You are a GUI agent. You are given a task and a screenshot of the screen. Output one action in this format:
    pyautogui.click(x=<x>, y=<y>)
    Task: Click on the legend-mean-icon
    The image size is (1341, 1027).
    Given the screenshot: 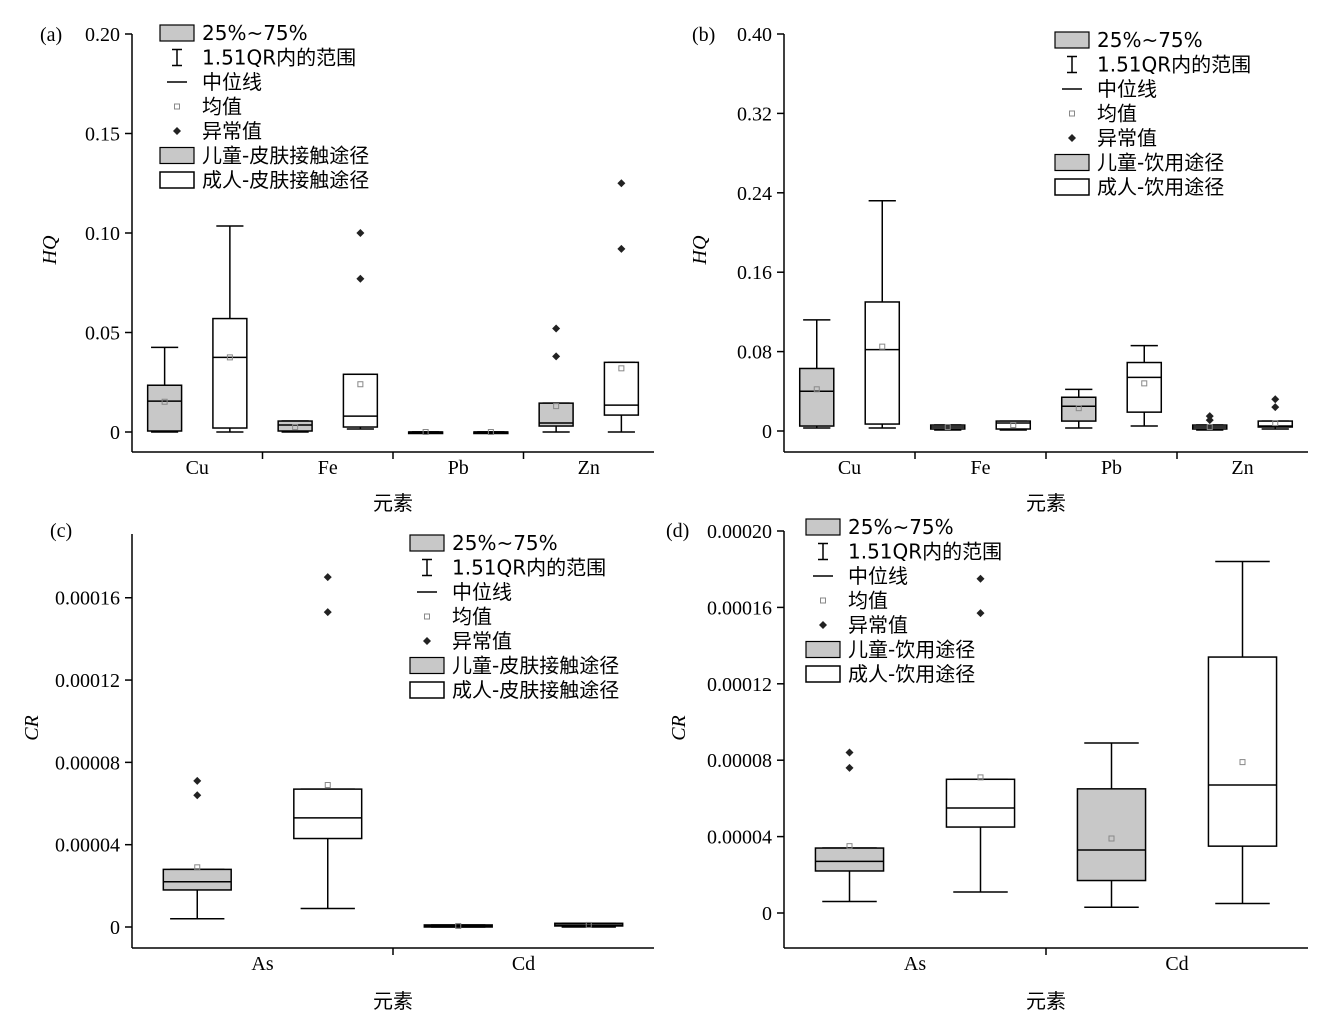 What is the action you would take?
    pyautogui.click(x=177, y=106)
    